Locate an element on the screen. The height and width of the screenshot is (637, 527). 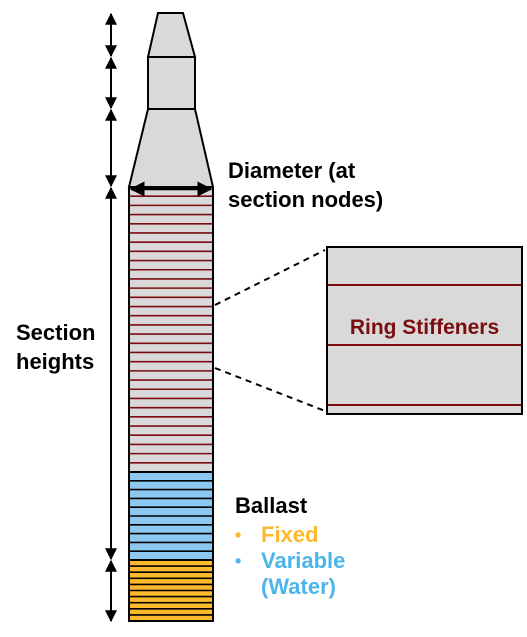
main-hull-column is located at coordinates (171, 329).